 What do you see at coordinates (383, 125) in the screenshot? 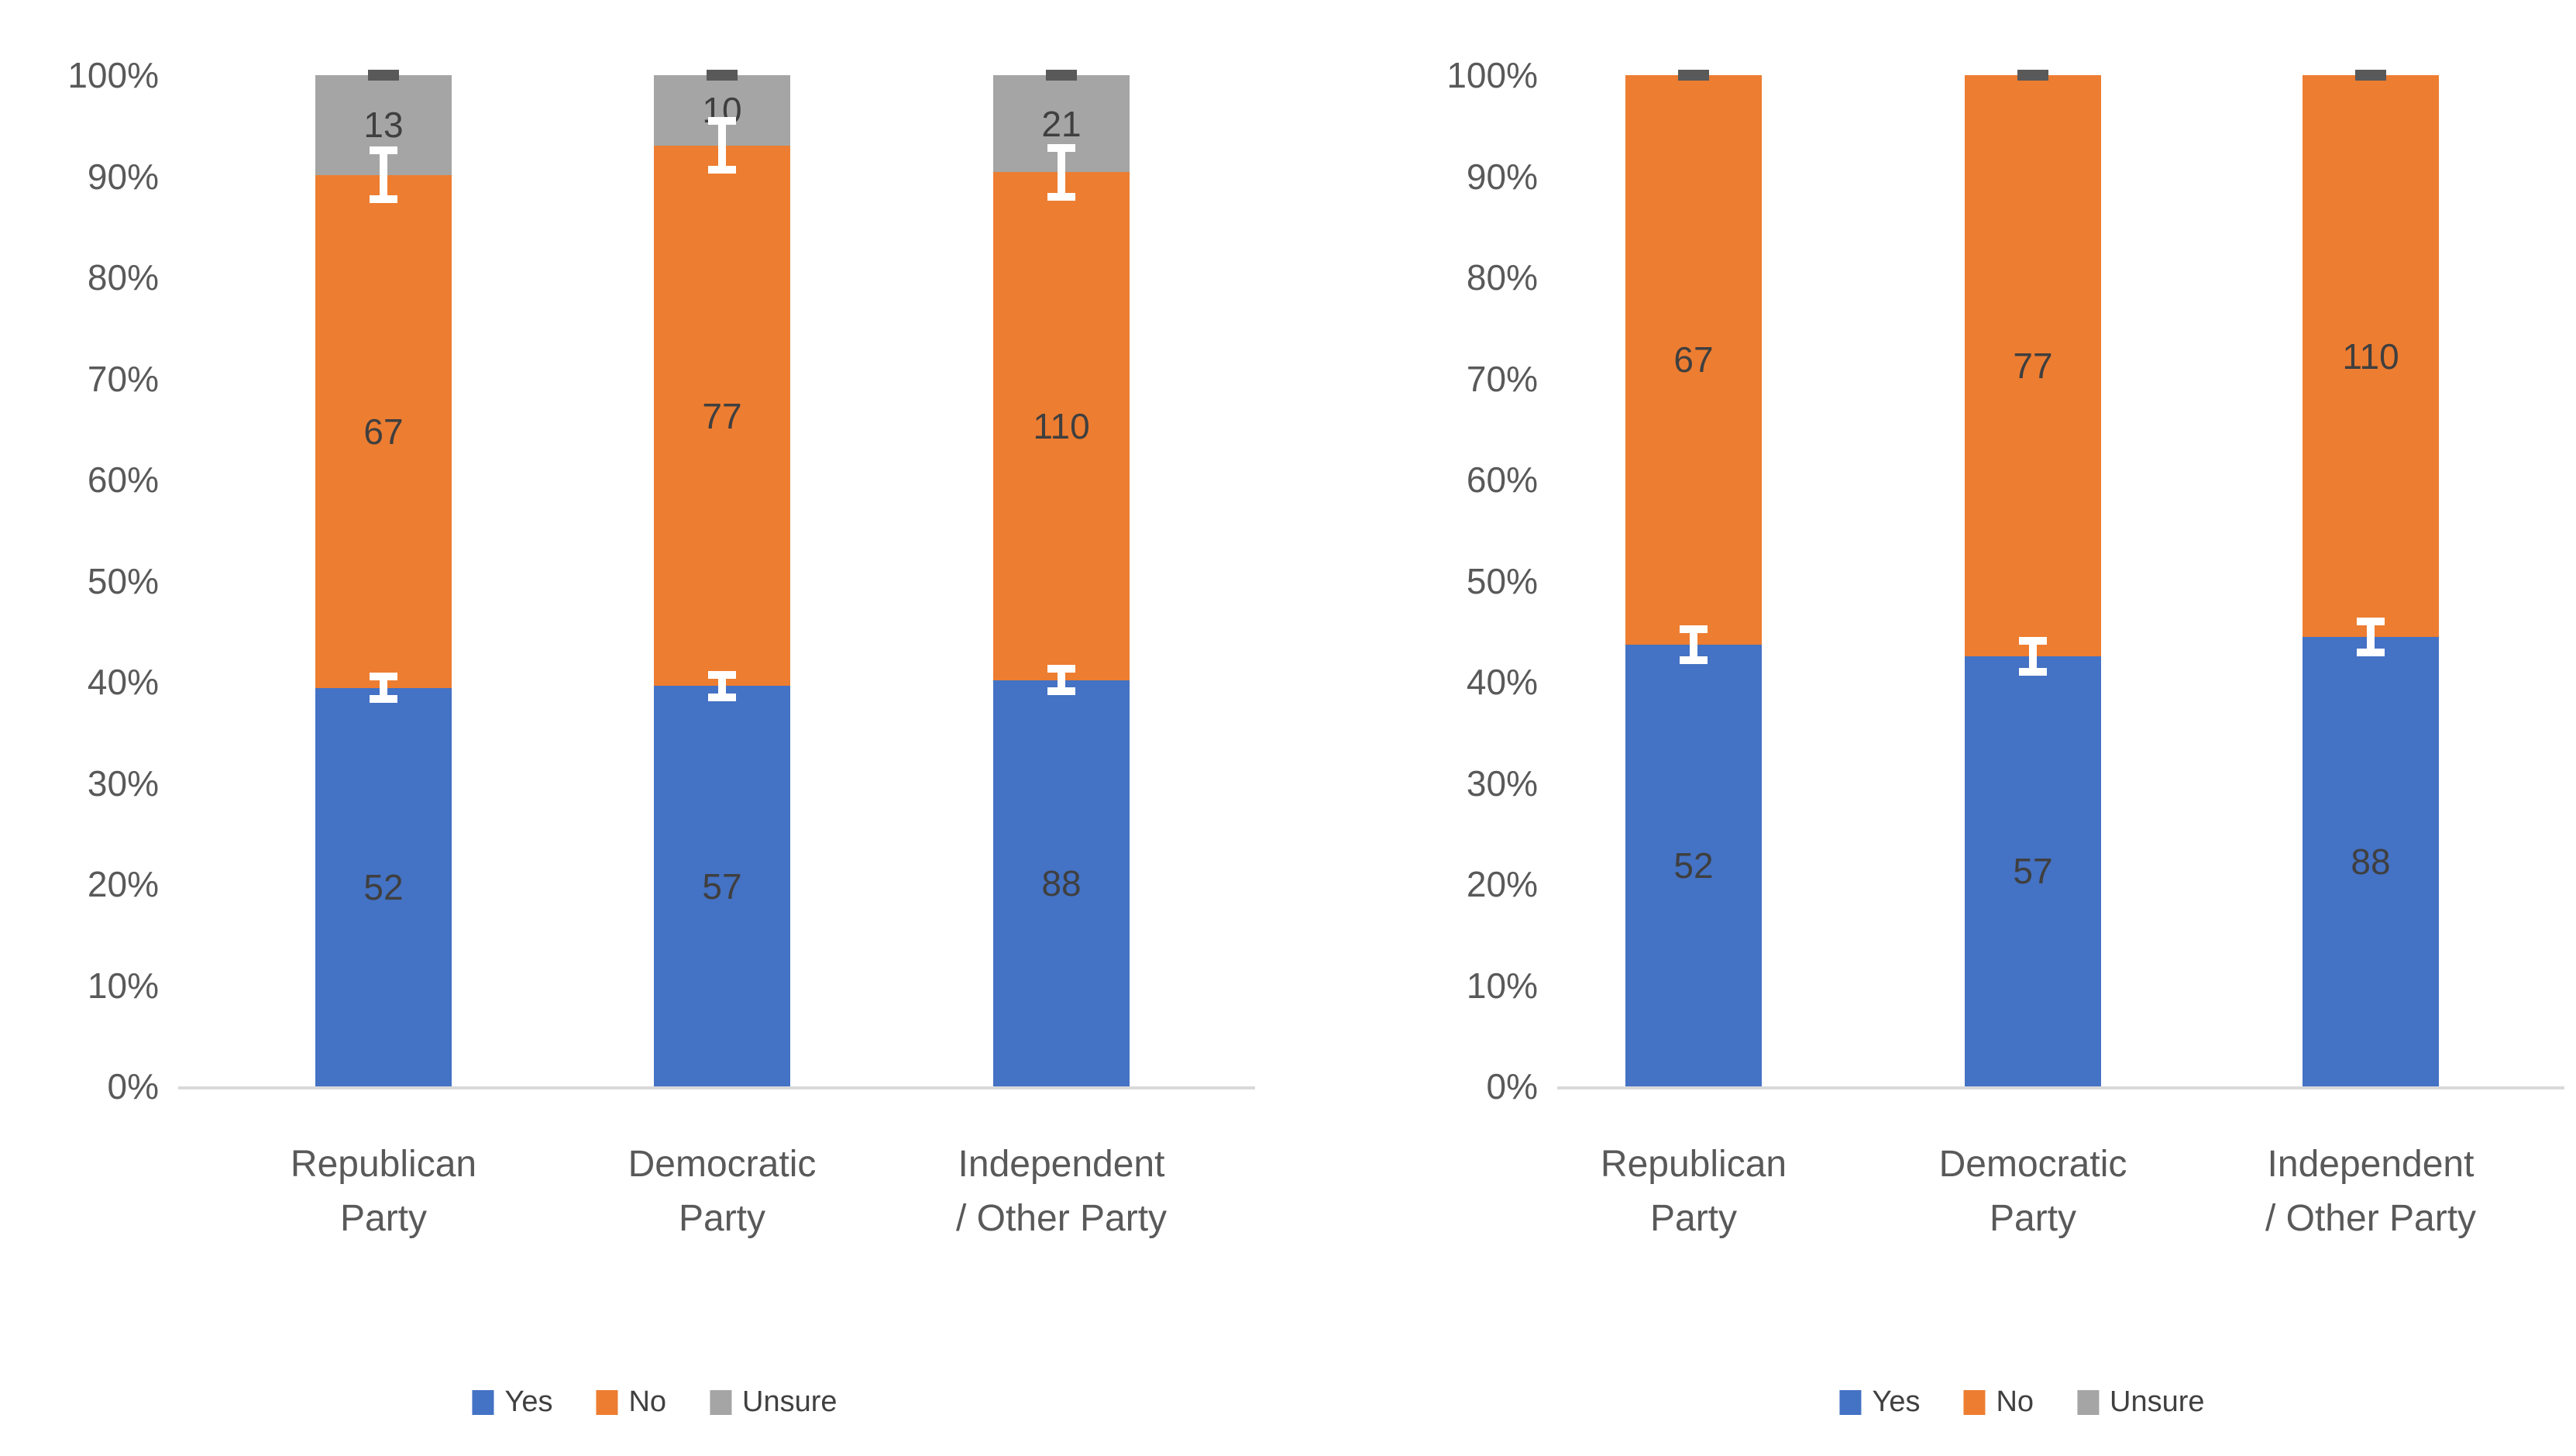
I see `data-label-unsure-1: 13` at bounding box center [383, 125].